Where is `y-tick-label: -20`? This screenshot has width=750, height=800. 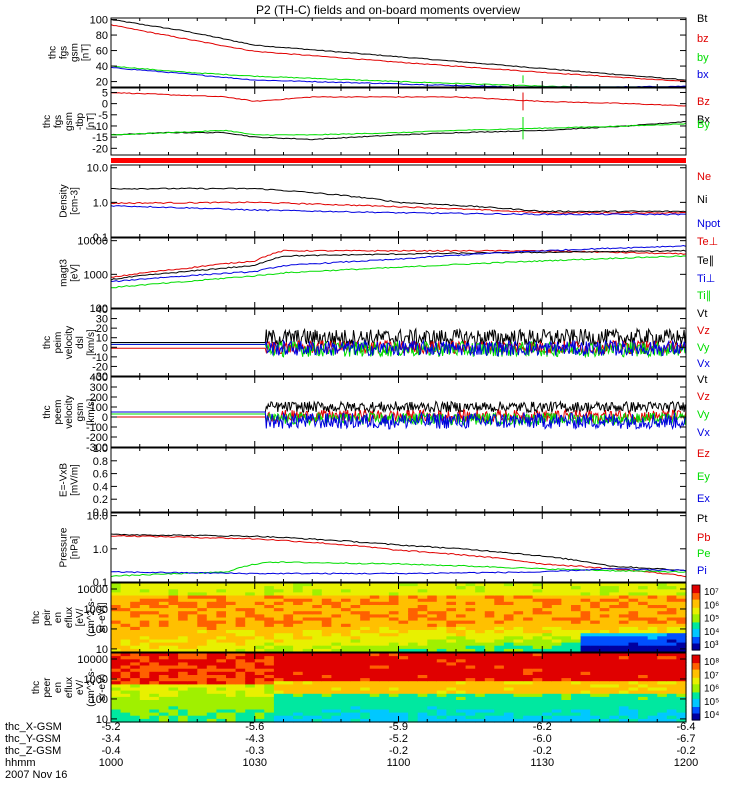 y-tick-label: -20 is located at coordinates (100, 149).